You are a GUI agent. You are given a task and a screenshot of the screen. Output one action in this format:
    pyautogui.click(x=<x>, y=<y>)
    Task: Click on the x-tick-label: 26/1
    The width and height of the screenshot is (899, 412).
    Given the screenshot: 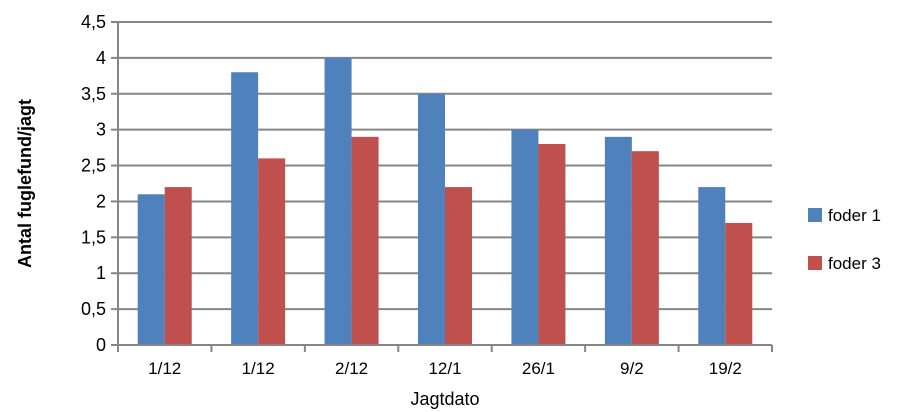 What is the action you would take?
    pyautogui.click(x=538, y=368)
    